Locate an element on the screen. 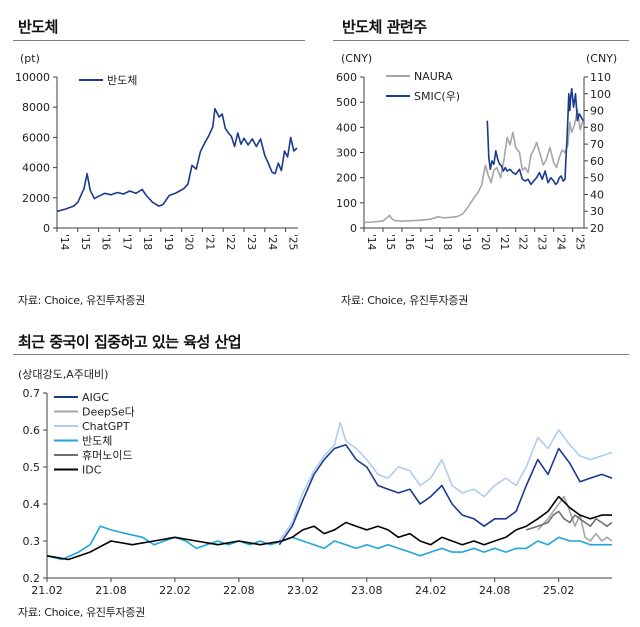 The height and width of the screenshot is (627, 640). y-tick-label: 600 is located at coordinates (346, 77).